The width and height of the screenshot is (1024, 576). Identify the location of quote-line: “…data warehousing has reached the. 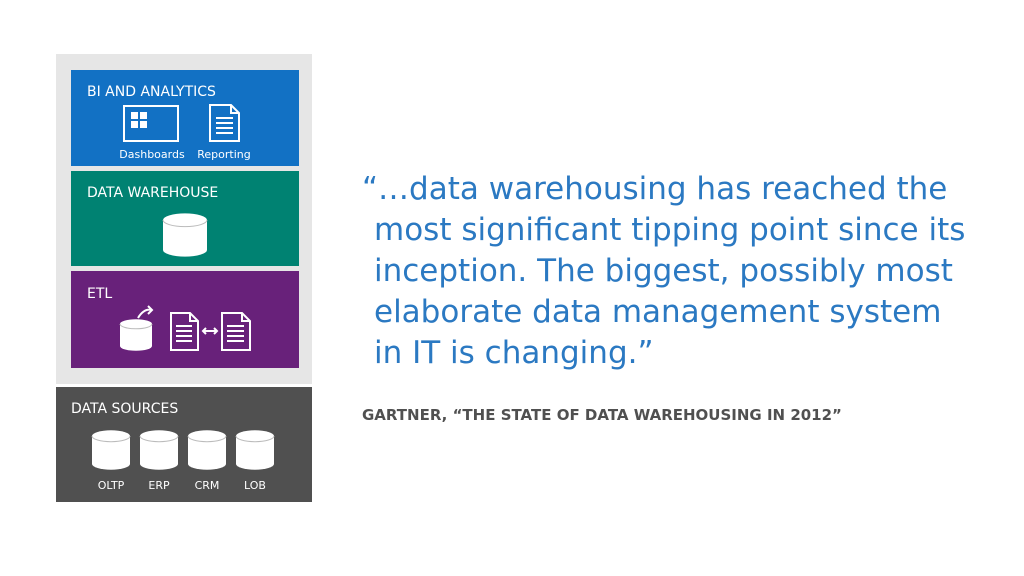
(654, 189).